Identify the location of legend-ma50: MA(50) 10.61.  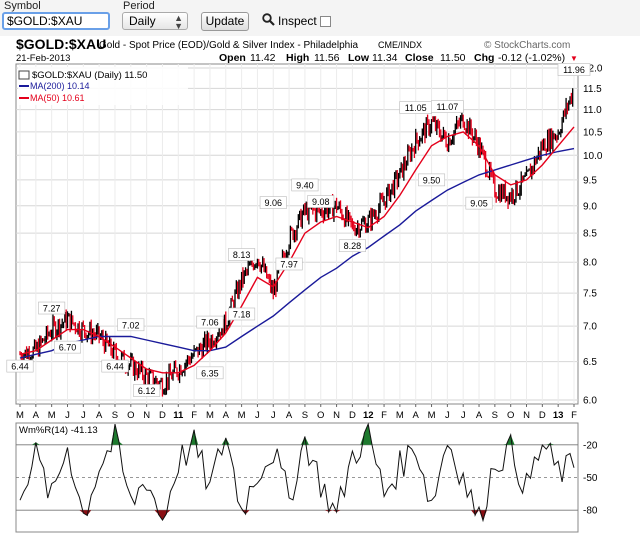
(57, 98).